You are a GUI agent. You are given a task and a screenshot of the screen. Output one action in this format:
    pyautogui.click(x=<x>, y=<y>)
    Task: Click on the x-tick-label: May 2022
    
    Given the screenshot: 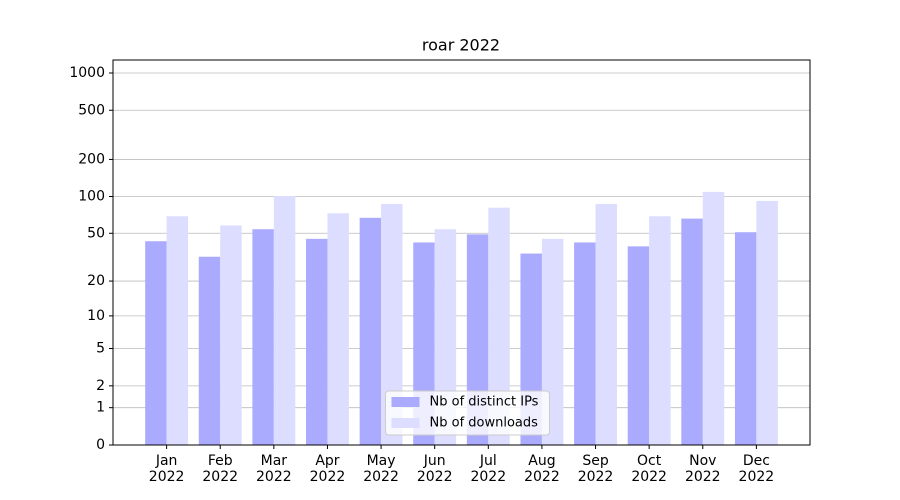 What is the action you would take?
    pyautogui.click(x=381, y=469)
    